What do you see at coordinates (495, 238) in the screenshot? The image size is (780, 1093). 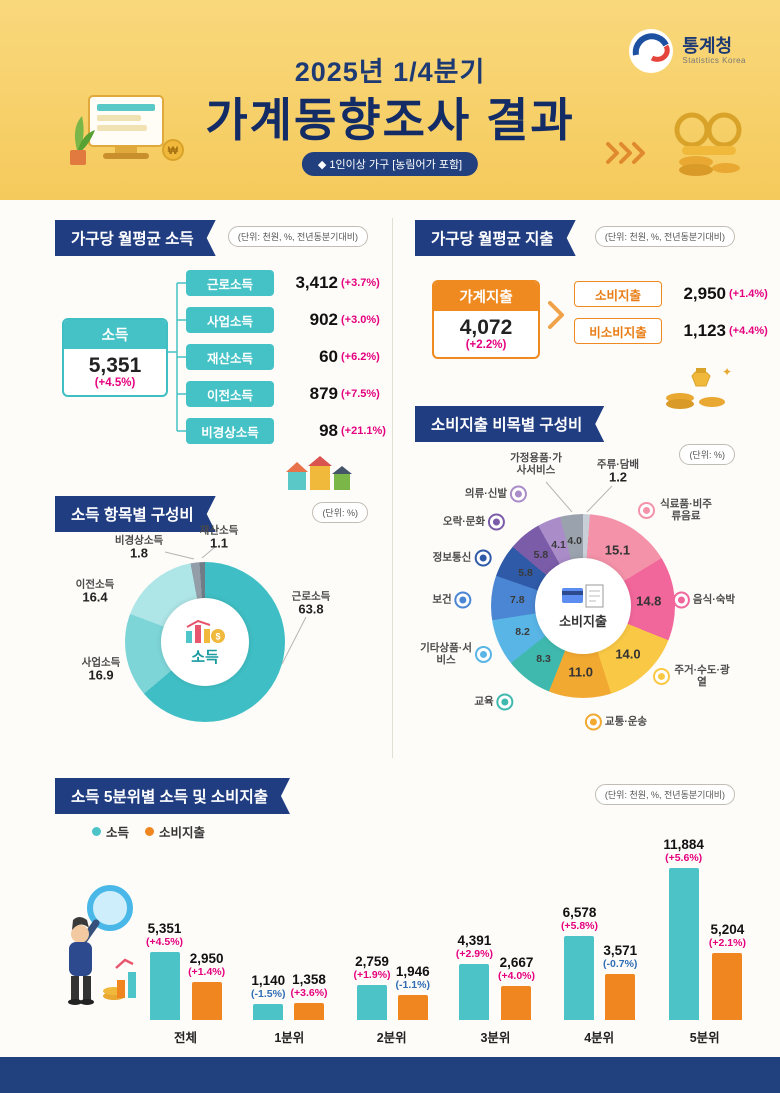 I see `expenditure-summary-ribbon: 가구당 월평균 지출` at bounding box center [495, 238].